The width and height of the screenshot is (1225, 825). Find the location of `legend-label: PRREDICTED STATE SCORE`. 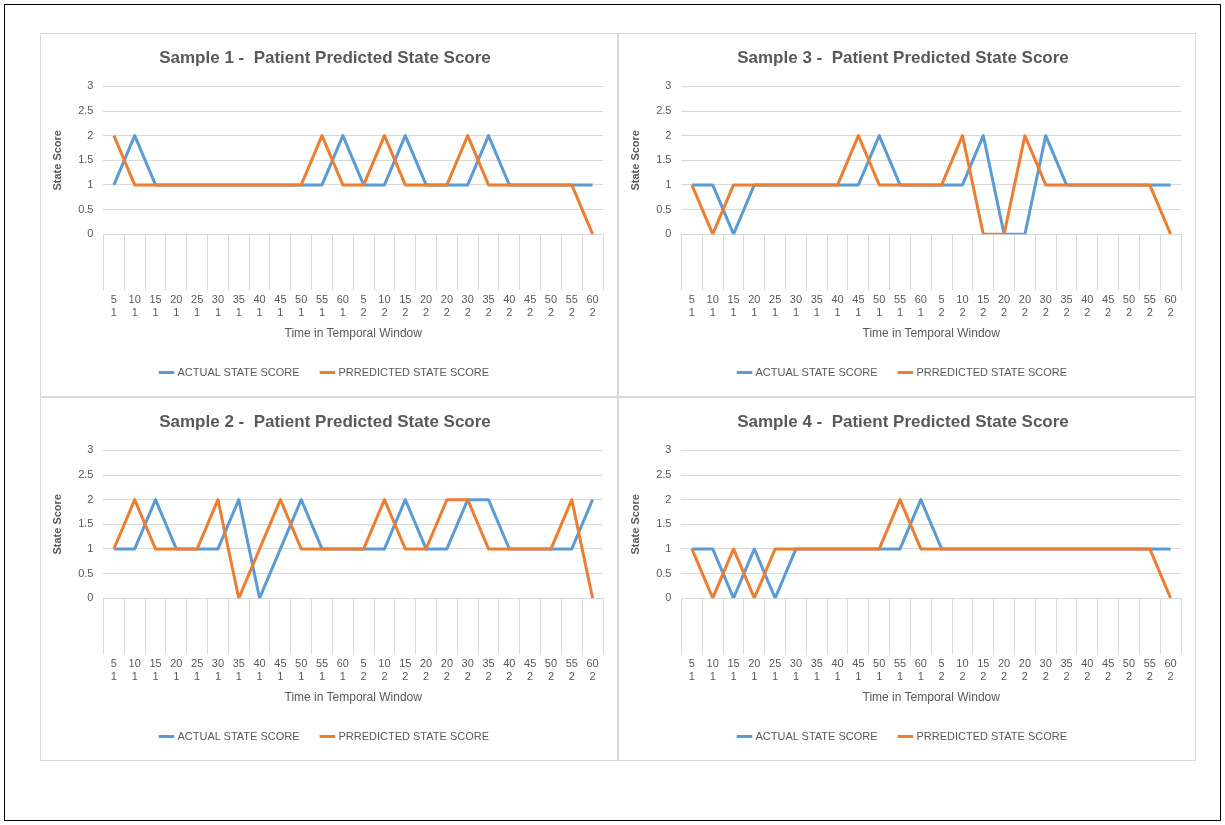

legend-label: PRREDICTED STATE SCORE is located at coordinates (414, 371).